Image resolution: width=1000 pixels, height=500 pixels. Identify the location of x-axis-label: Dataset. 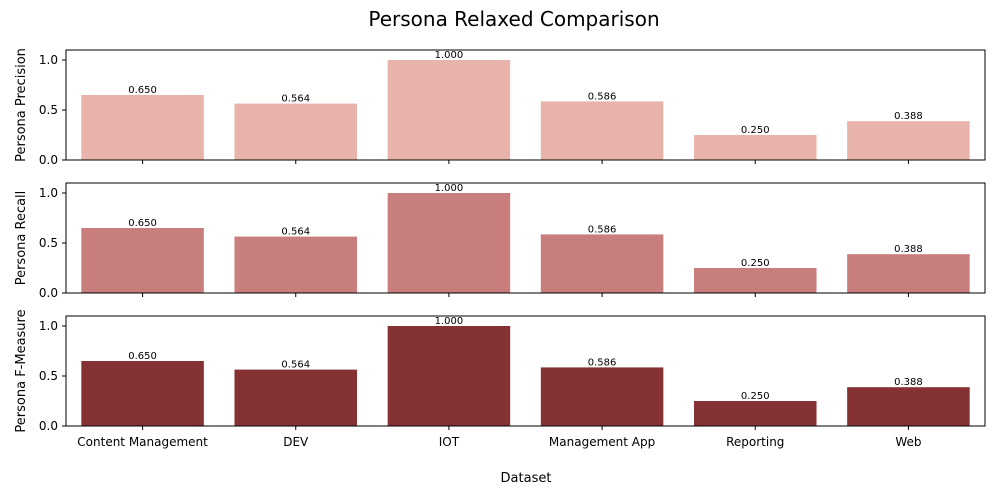
(526, 478).